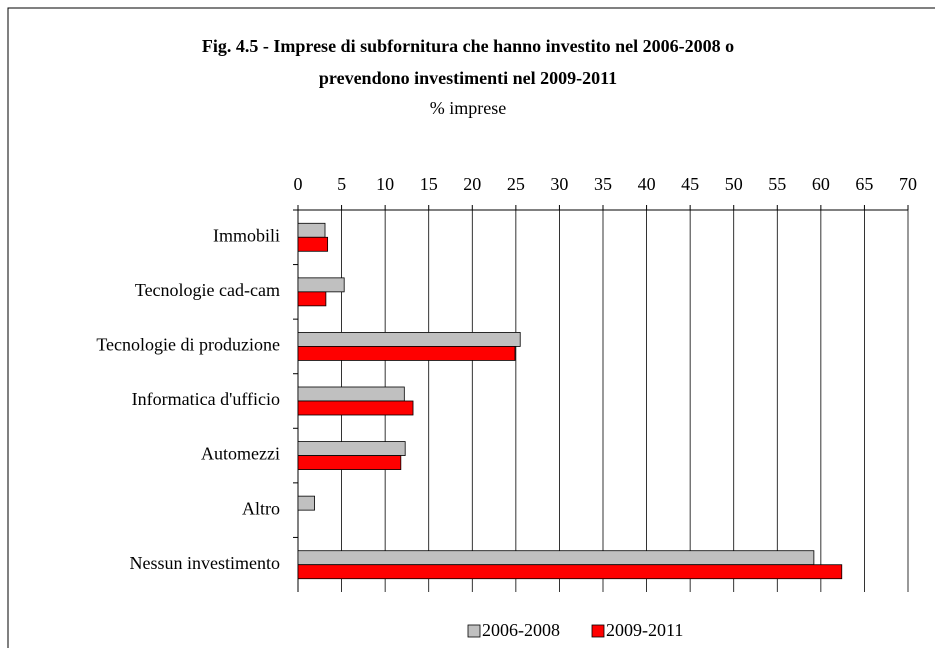 This screenshot has height=653, width=935. I want to click on x-tick-label: 55, so click(777, 184).